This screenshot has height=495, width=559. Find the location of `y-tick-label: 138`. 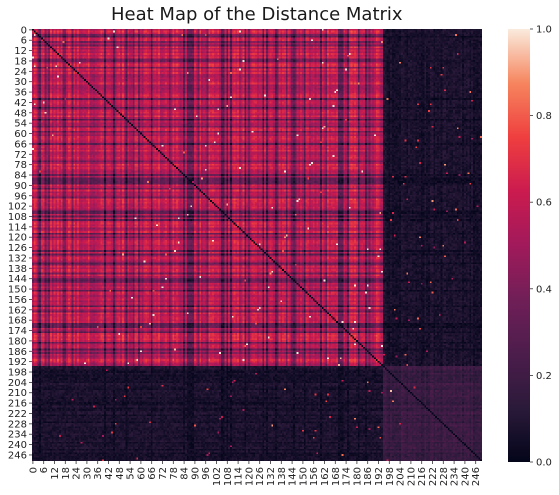

y-tick-label: 138 is located at coordinates (17, 269).